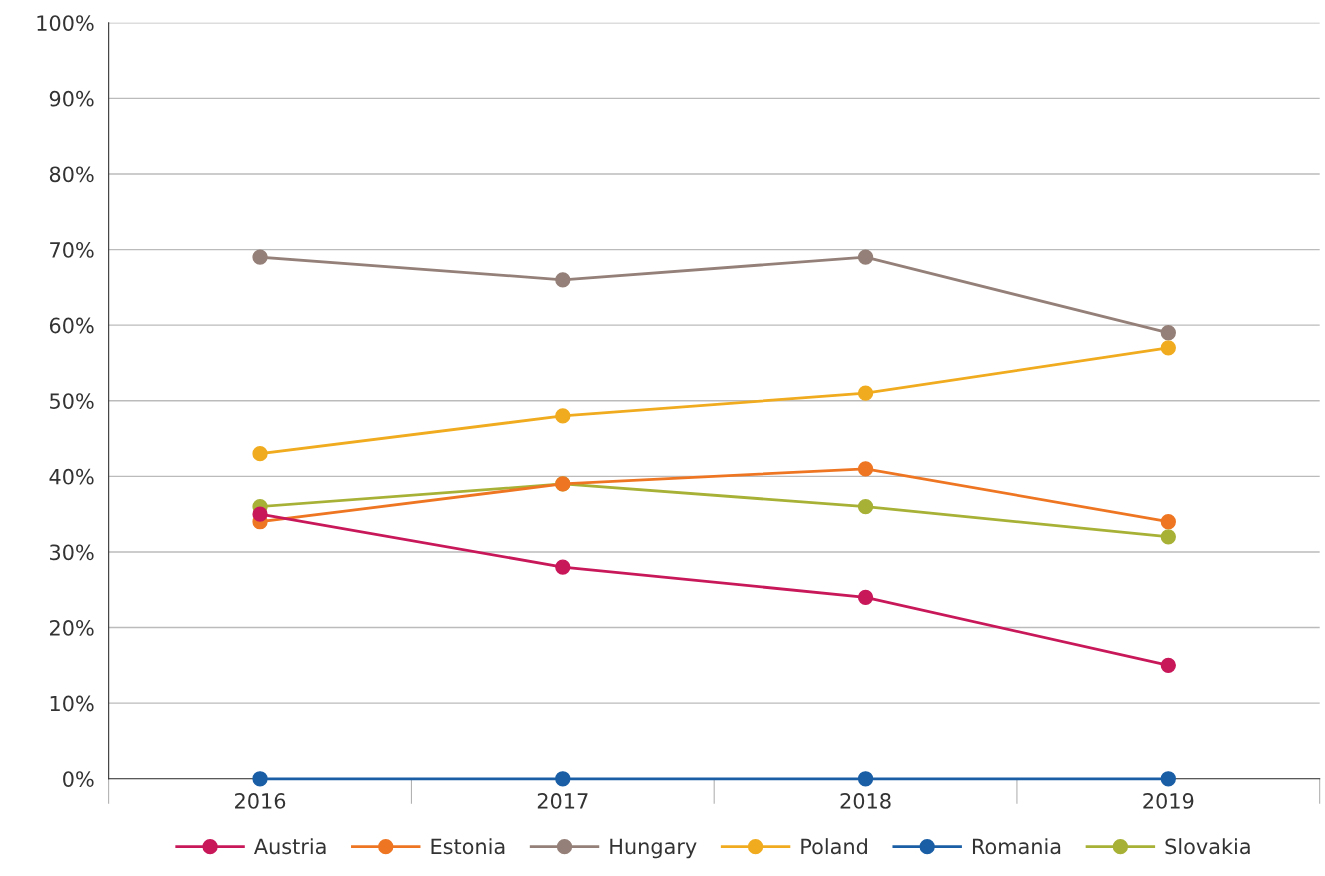 This screenshot has height=876, width=1325. I want to click on y-tick-label: 90%, so click(71, 98).